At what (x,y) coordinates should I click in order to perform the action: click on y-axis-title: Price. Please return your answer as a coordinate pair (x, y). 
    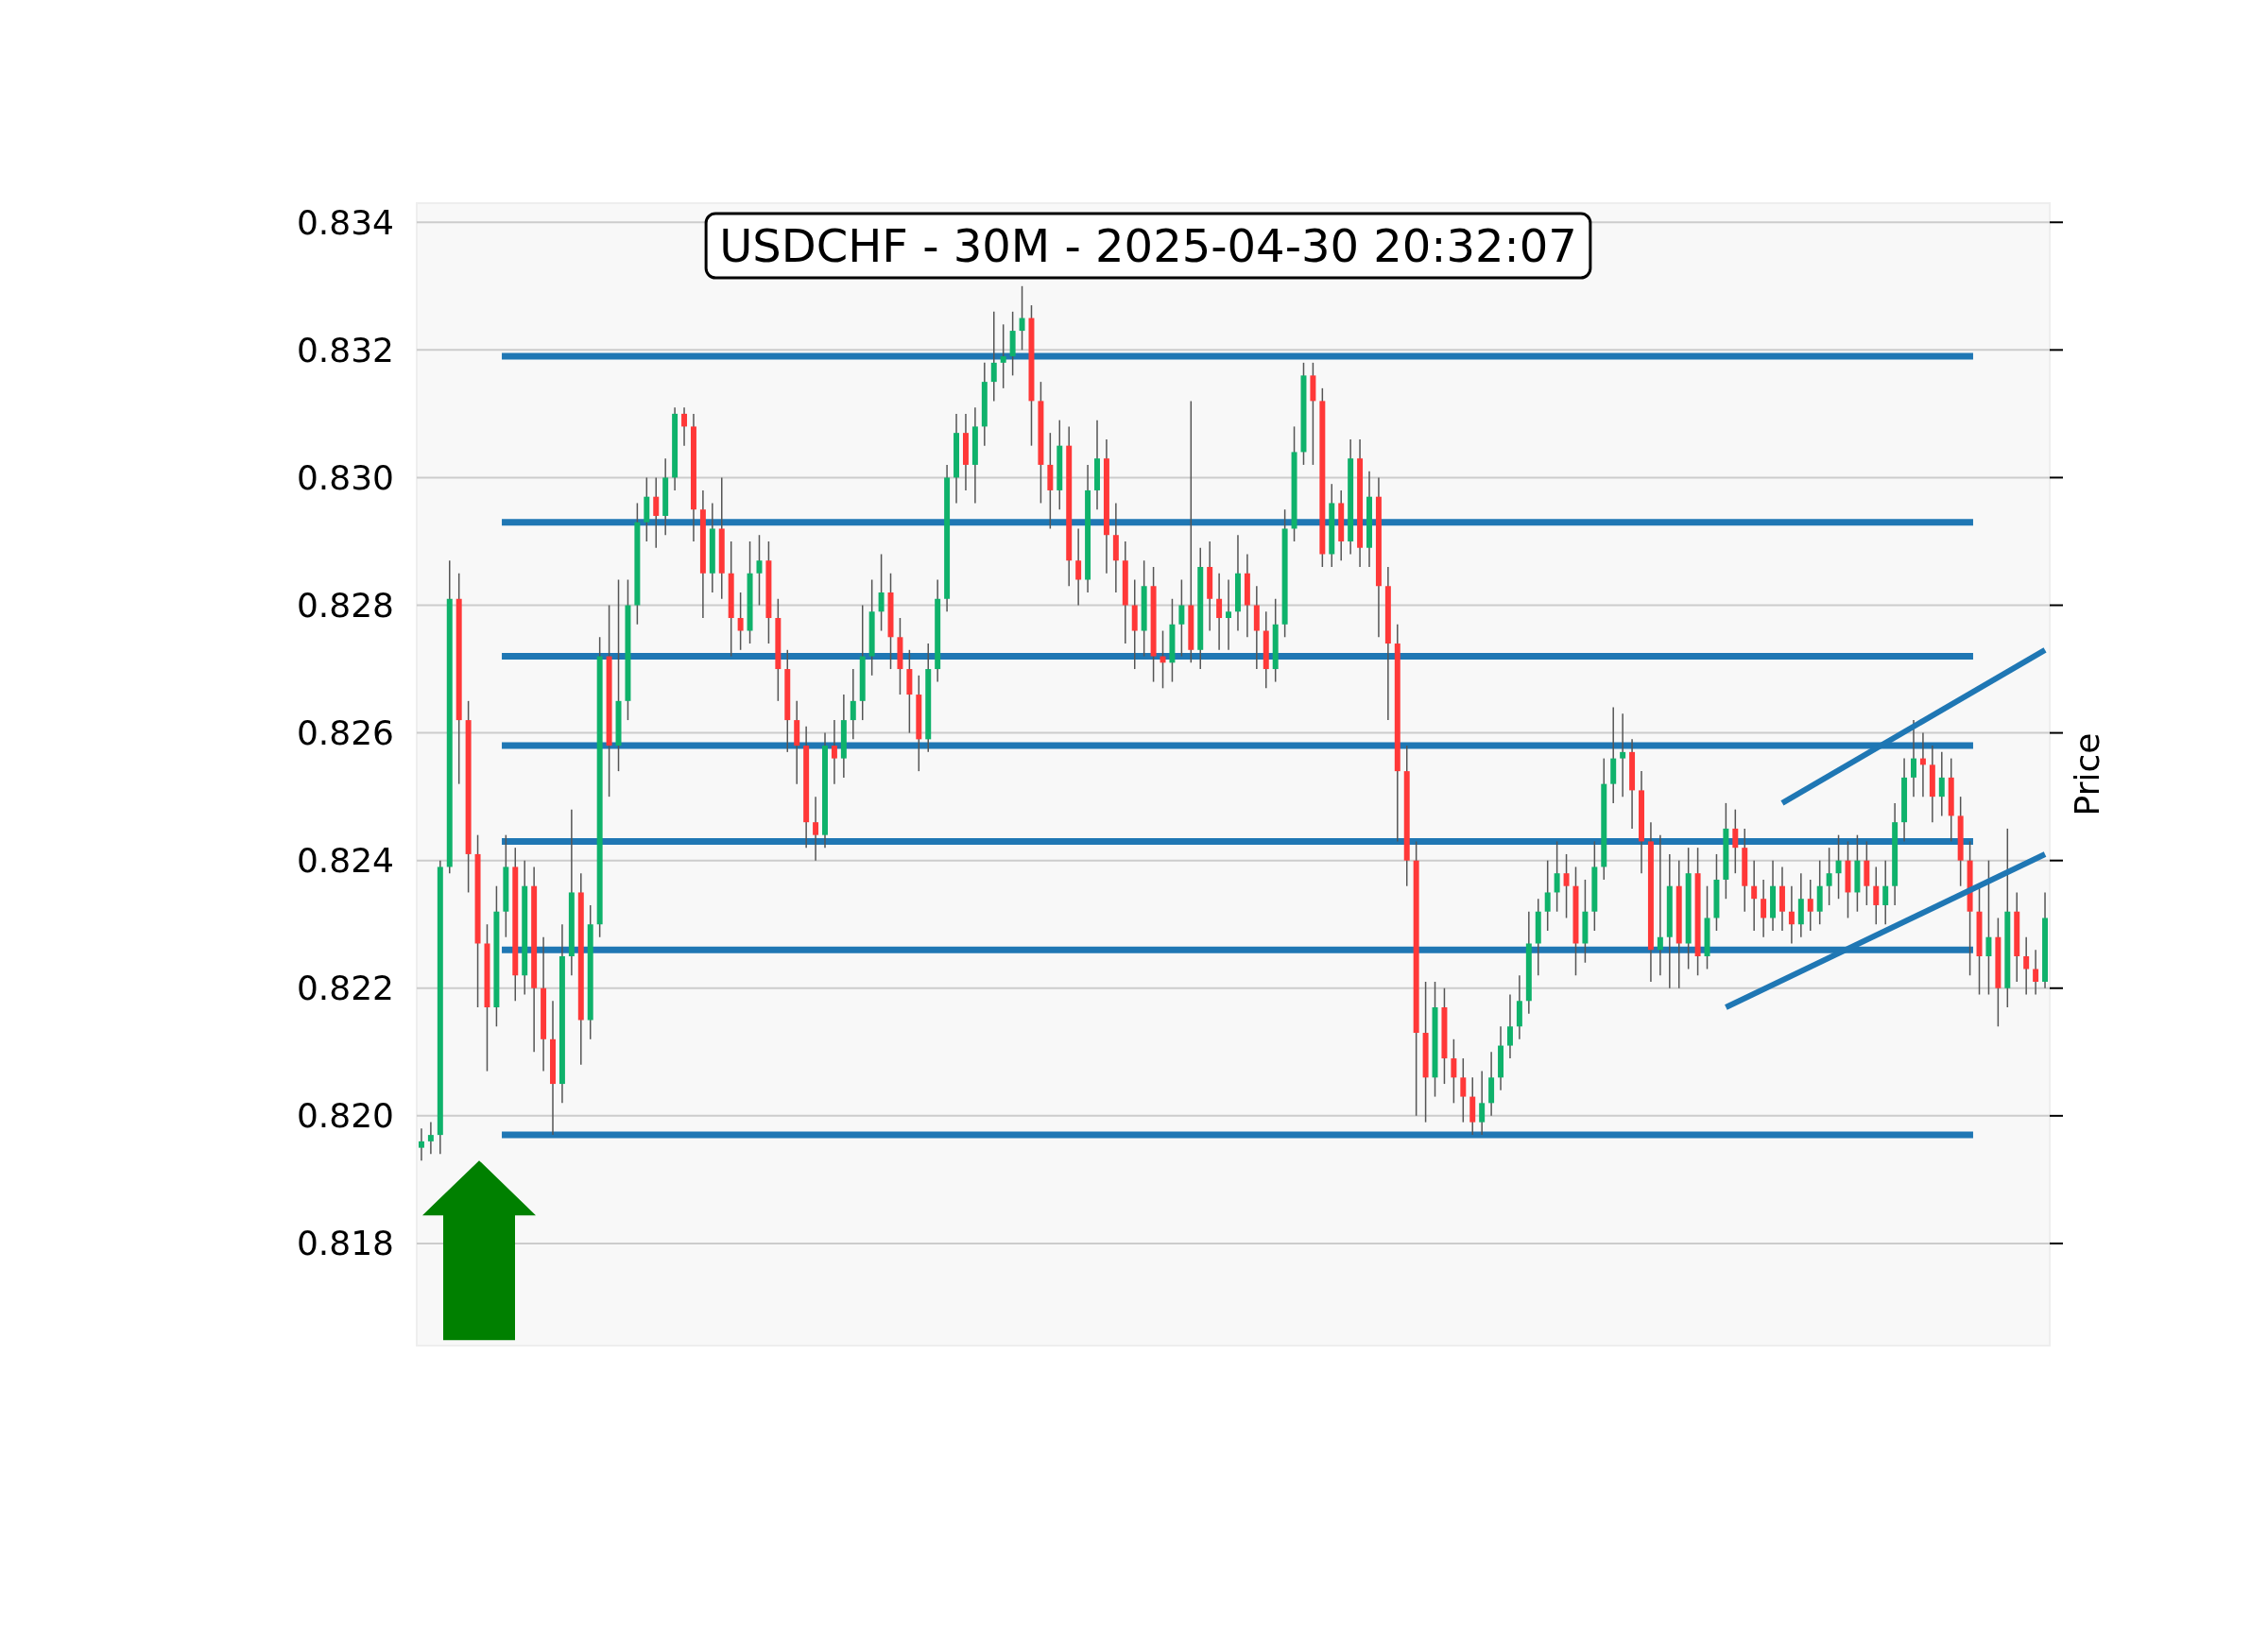
    Looking at the image, I should click on (2087, 774).